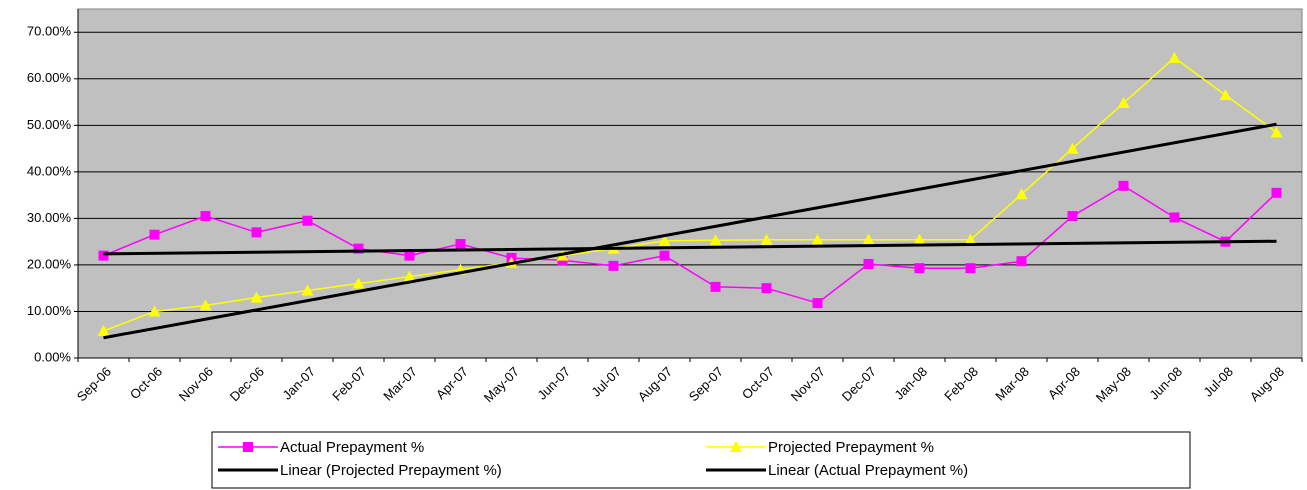 This screenshot has width=1307, height=490. I want to click on legend-box, so click(701, 460).